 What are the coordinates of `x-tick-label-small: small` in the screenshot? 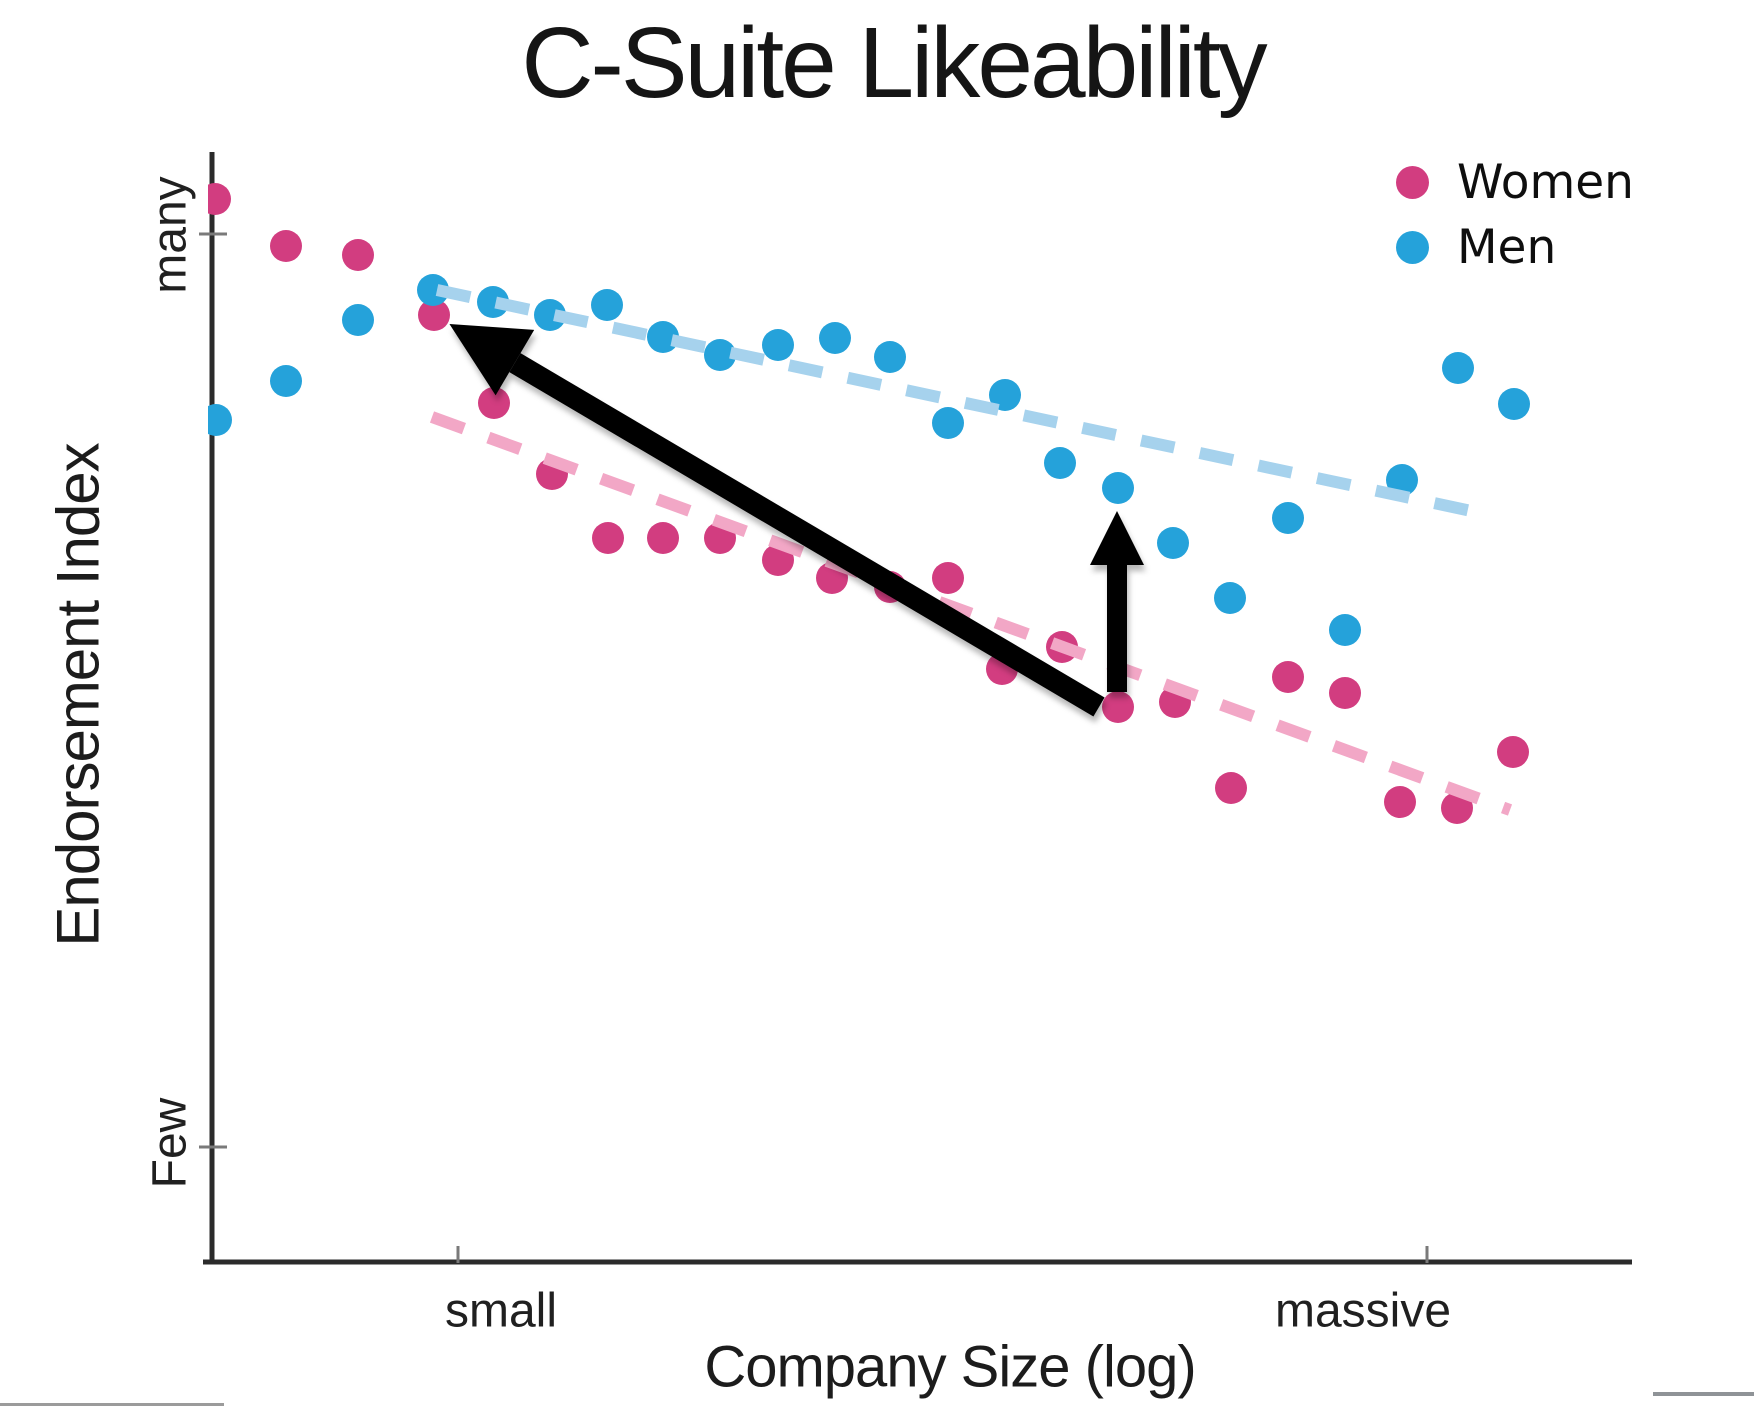 It's located at (501, 1311).